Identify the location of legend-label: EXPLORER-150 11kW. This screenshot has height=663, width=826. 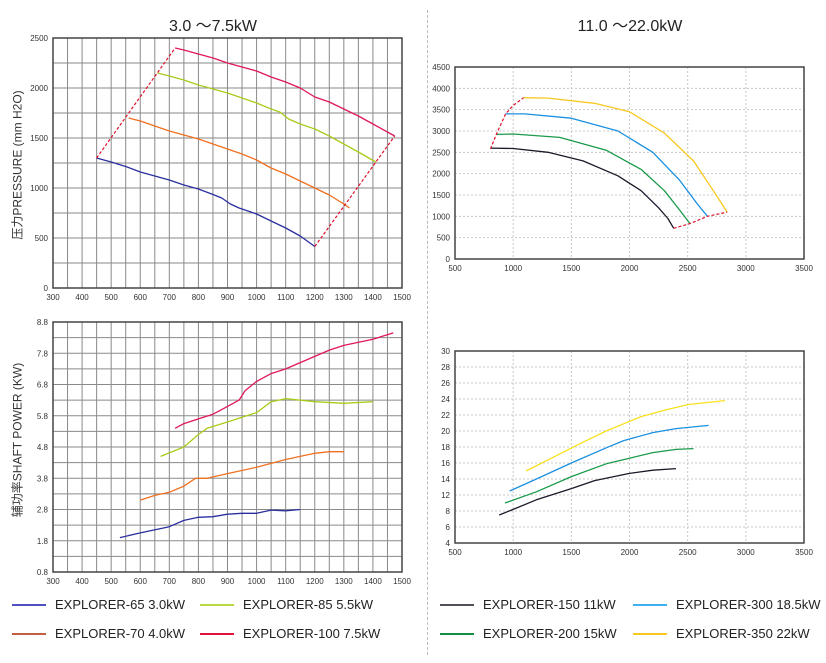
(549, 604).